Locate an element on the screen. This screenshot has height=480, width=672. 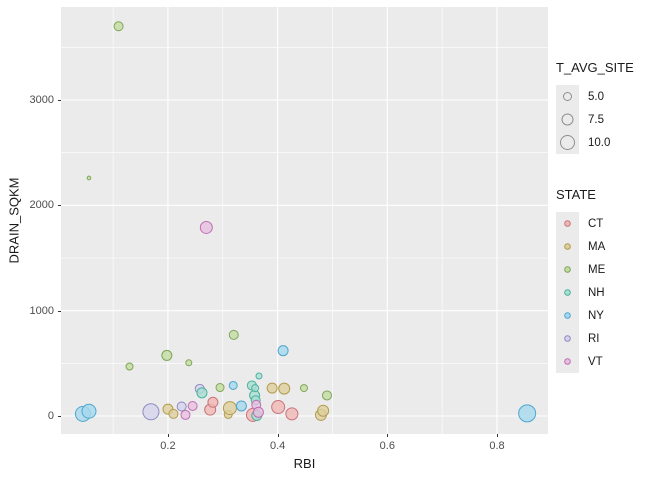
y-tick-label: 3000 is located at coordinates (41, 100).